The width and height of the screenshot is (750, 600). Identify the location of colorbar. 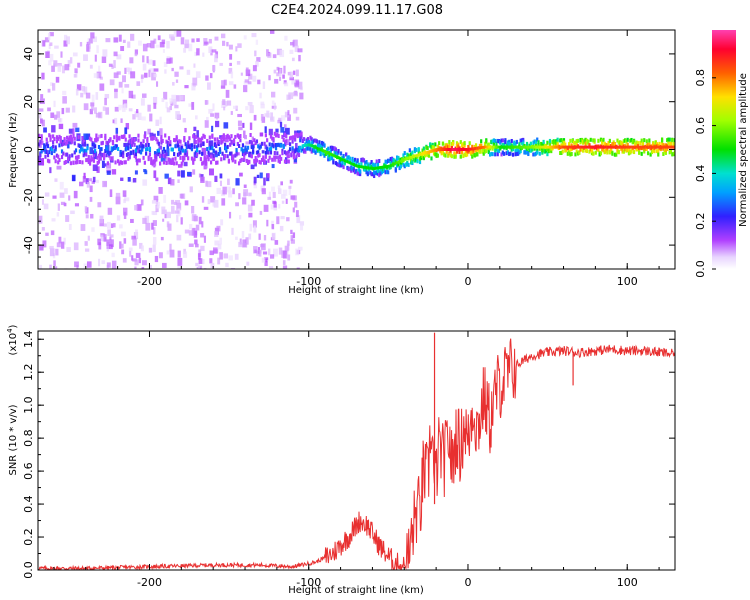
(724, 149).